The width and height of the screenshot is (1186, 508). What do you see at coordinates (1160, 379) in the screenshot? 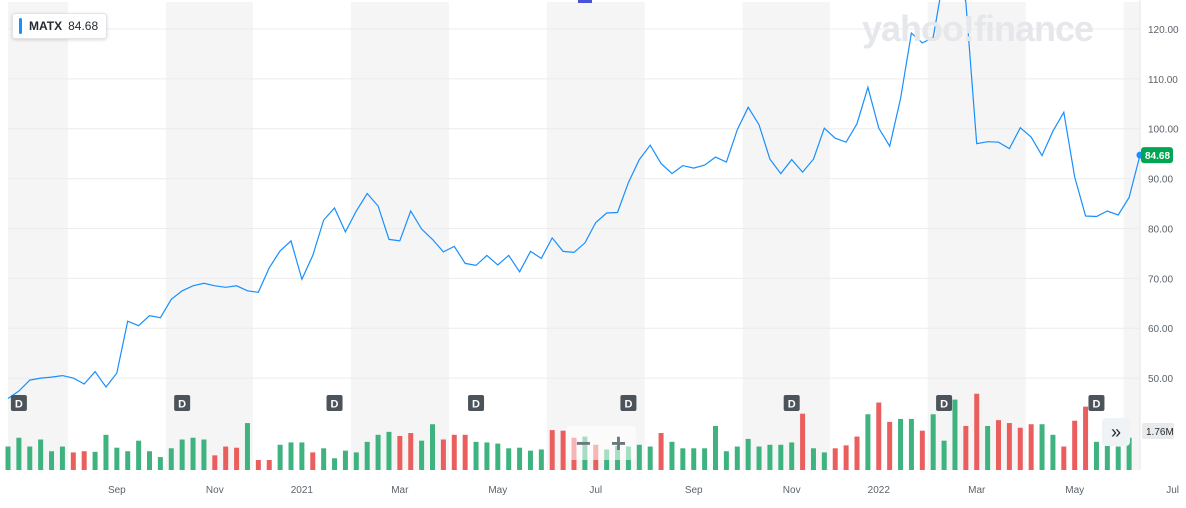
I see `y-tick-label: 50.00` at bounding box center [1160, 379].